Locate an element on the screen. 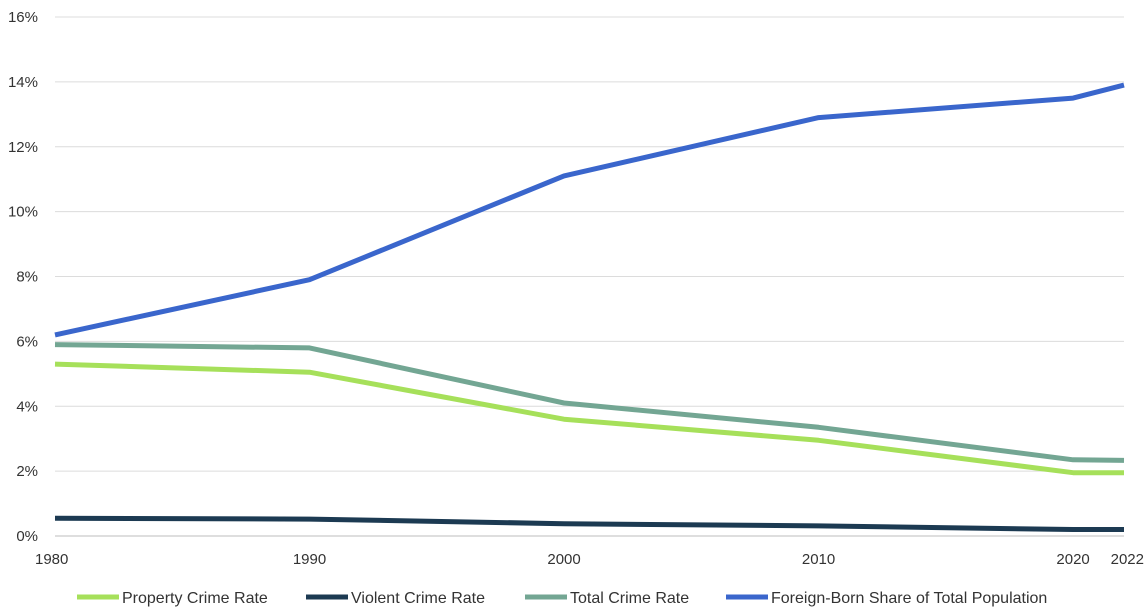 This screenshot has width=1148, height=607. x-tick-label: 1980 is located at coordinates (51, 559).